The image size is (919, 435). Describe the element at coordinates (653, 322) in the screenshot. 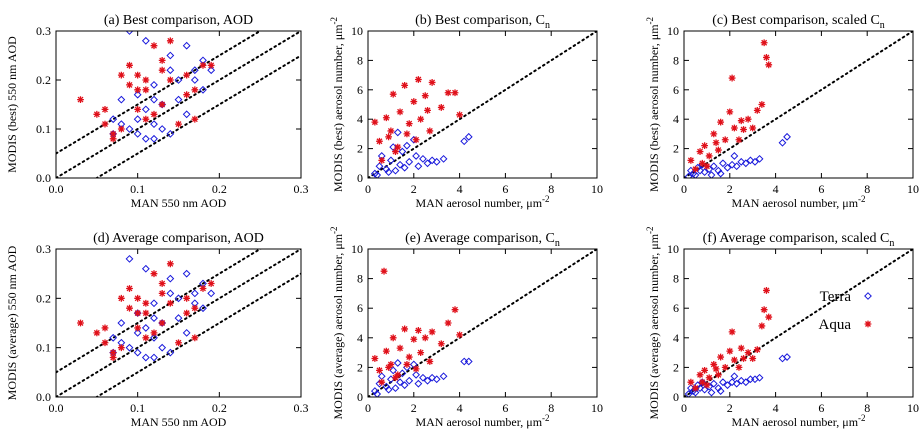

I see `panel-5-ylabel: MODIS (average) aerosol number, μm-2` at that location.